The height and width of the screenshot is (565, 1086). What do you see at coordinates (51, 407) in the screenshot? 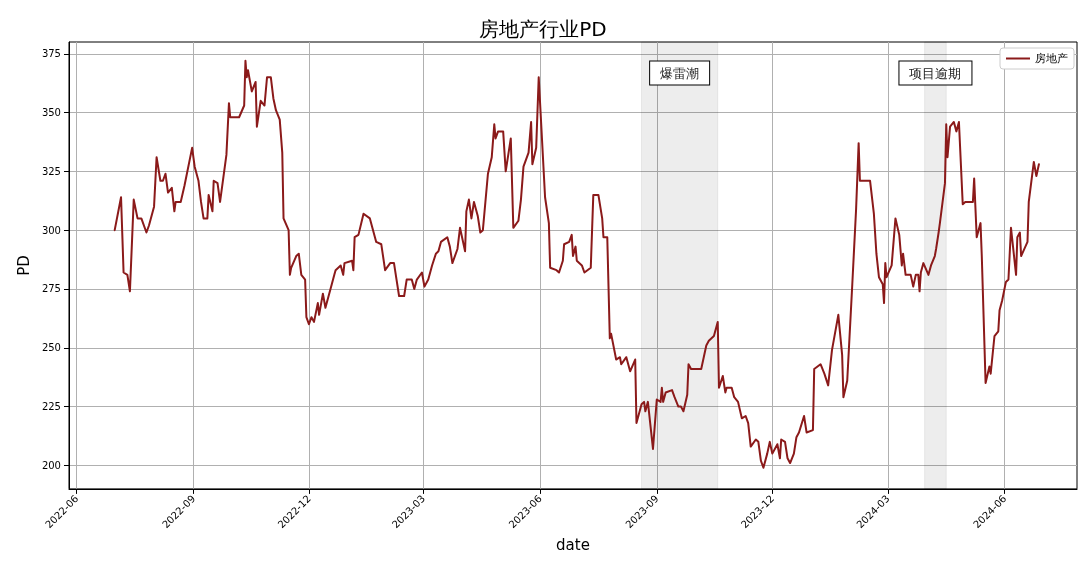
I see `y-tick-label: 225` at bounding box center [51, 407].